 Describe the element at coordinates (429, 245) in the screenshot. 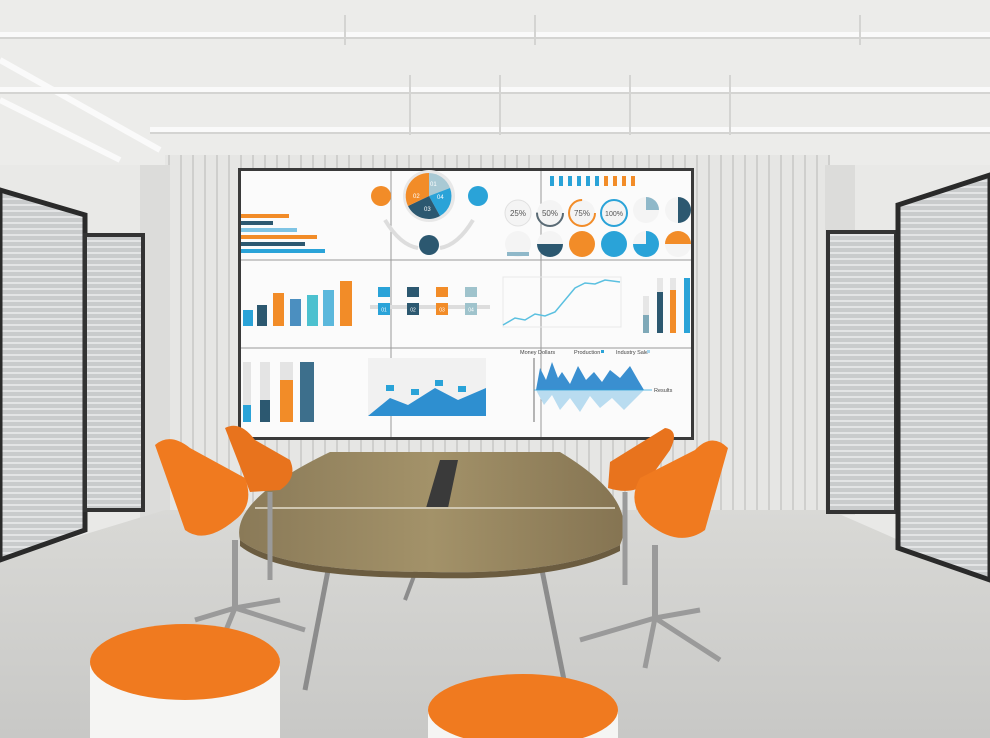

I see `lock-icon` at that location.